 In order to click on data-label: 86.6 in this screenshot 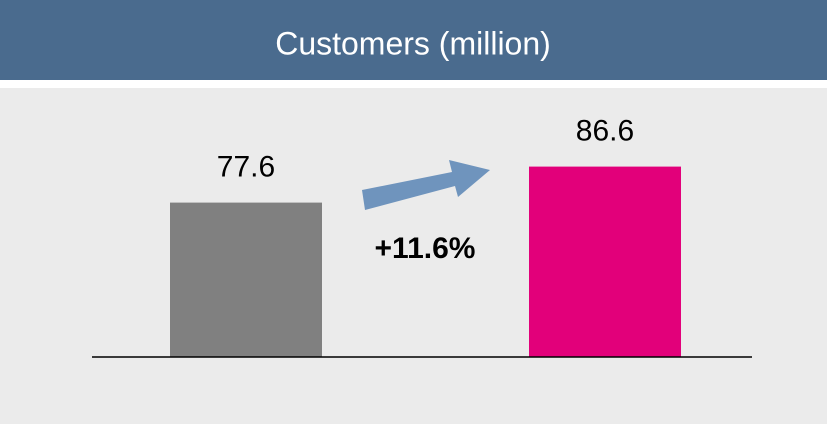, I will do `click(605, 131)`.